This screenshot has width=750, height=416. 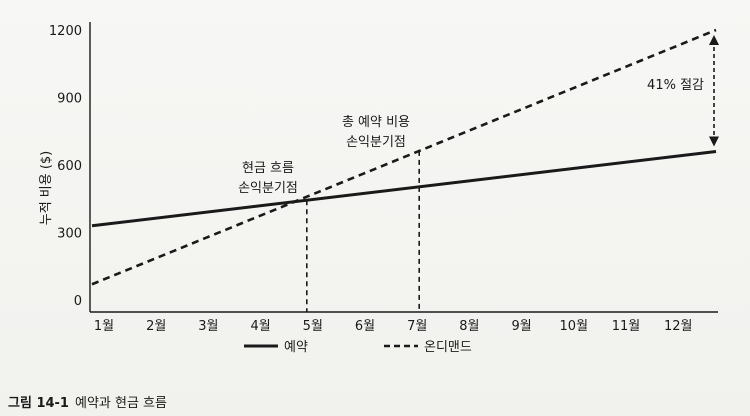 I want to click on legend-label: 예약, so click(x=296, y=347).